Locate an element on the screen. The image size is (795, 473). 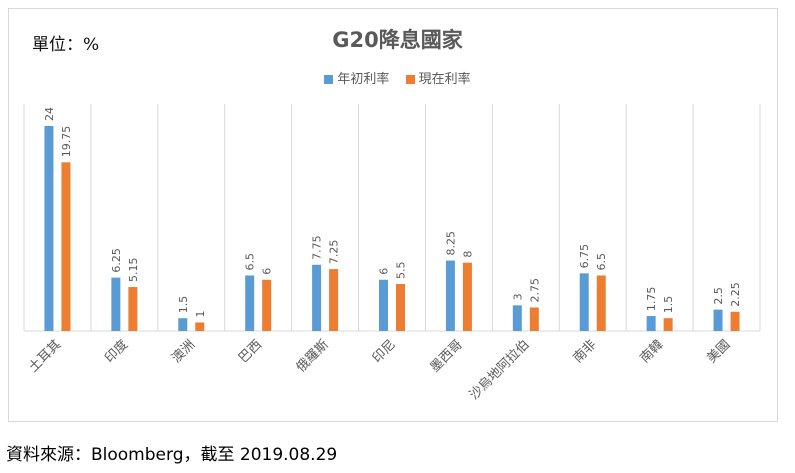
x-tick-label: 南韓 is located at coordinates (652, 352).